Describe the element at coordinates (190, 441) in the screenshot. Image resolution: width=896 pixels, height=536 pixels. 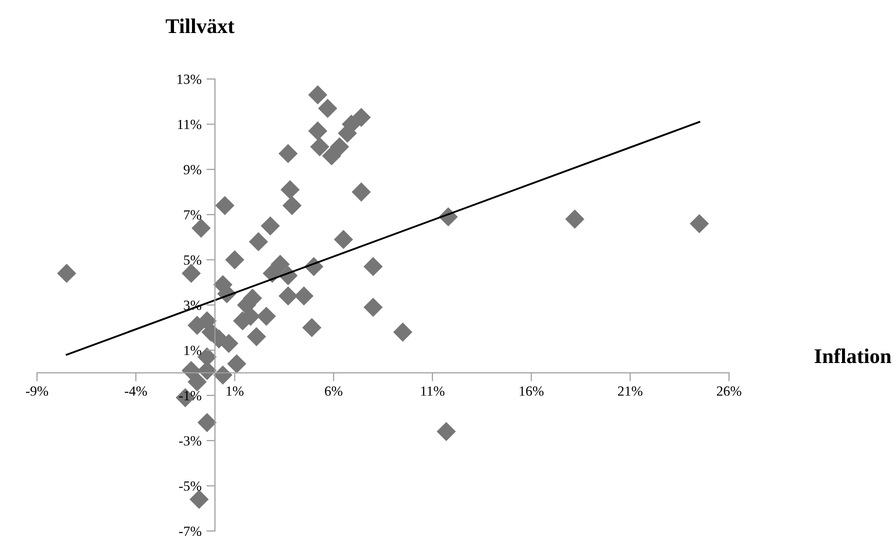
I see `y-tick-label: -3%` at that location.